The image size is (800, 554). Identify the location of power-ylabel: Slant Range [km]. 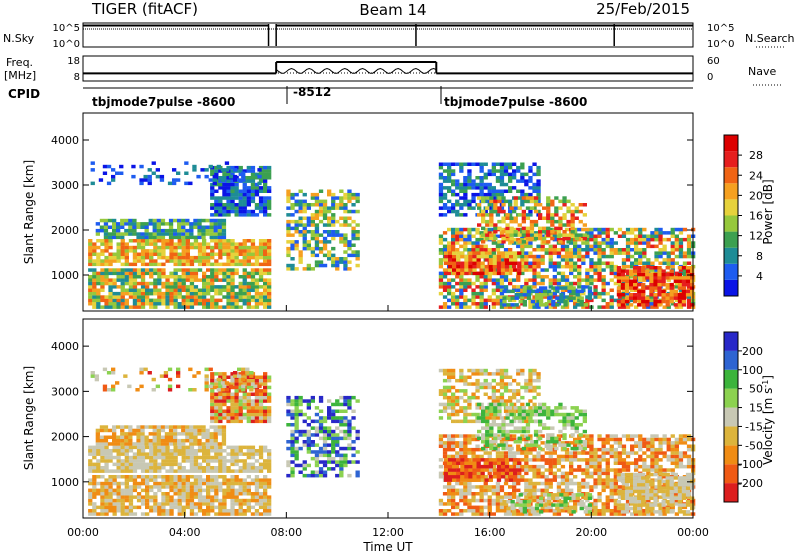
(29, 212).